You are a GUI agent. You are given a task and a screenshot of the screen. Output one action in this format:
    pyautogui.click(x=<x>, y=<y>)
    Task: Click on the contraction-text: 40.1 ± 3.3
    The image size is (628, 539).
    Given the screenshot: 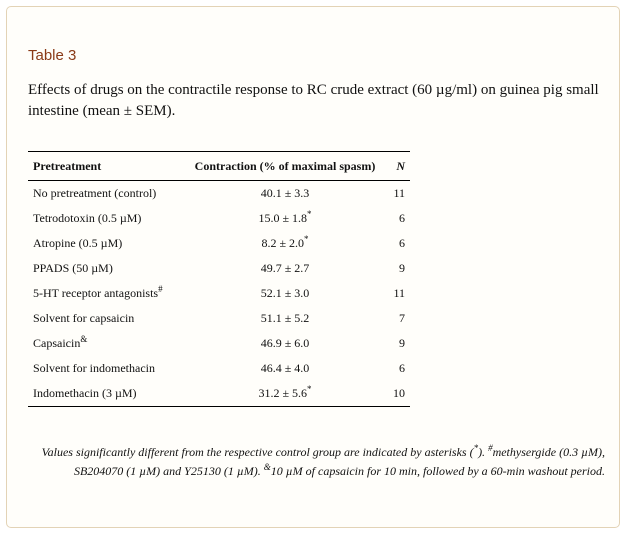 What is the action you would take?
    pyautogui.click(x=285, y=193)
    